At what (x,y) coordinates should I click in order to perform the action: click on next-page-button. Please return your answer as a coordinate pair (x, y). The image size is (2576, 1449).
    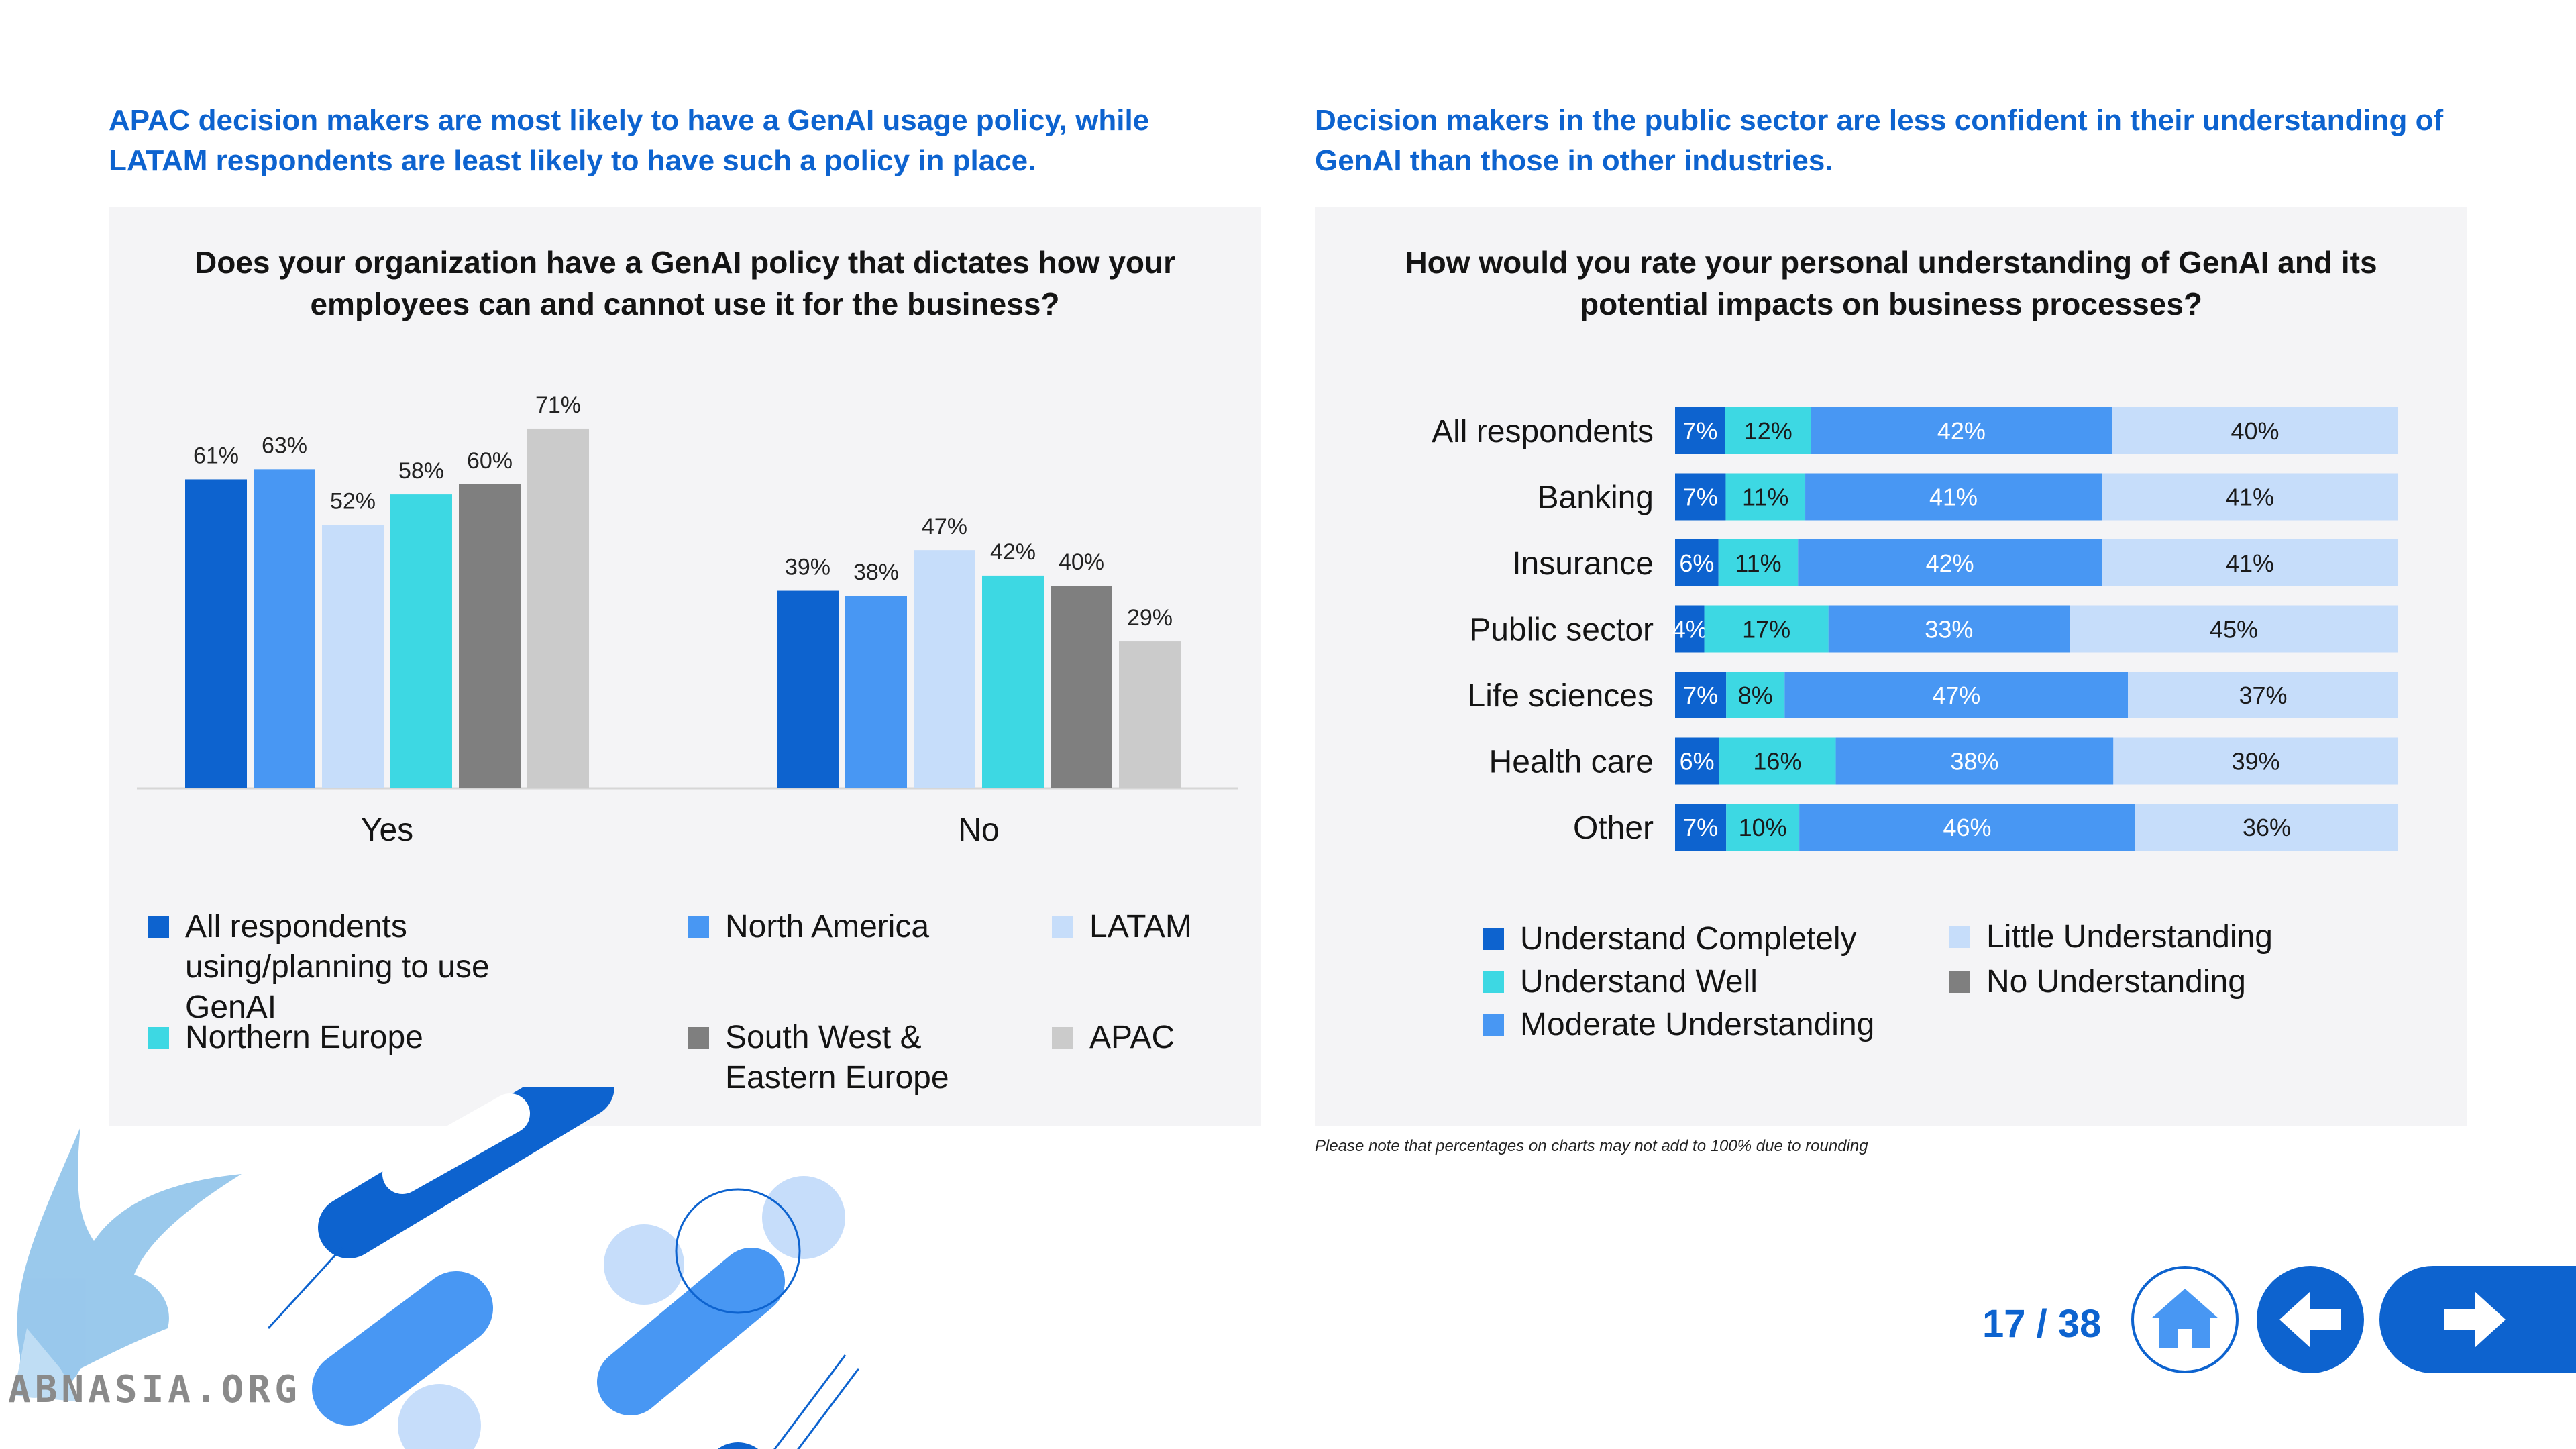
    Looking at the image, I should click on (2477, 1320).